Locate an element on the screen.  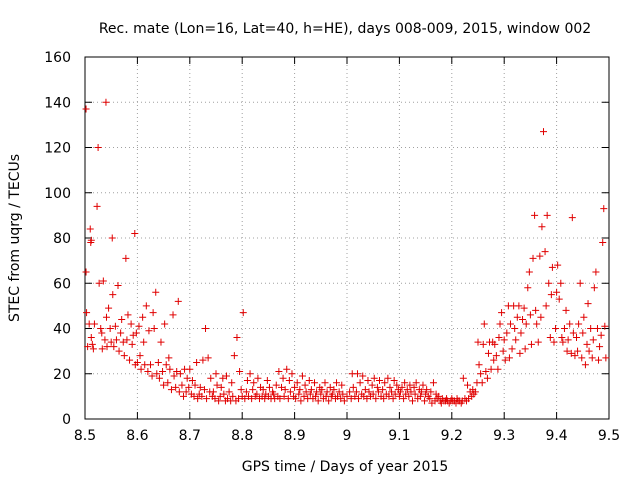
x-tick-label: 8.9 is located at coordinates (294, 436).